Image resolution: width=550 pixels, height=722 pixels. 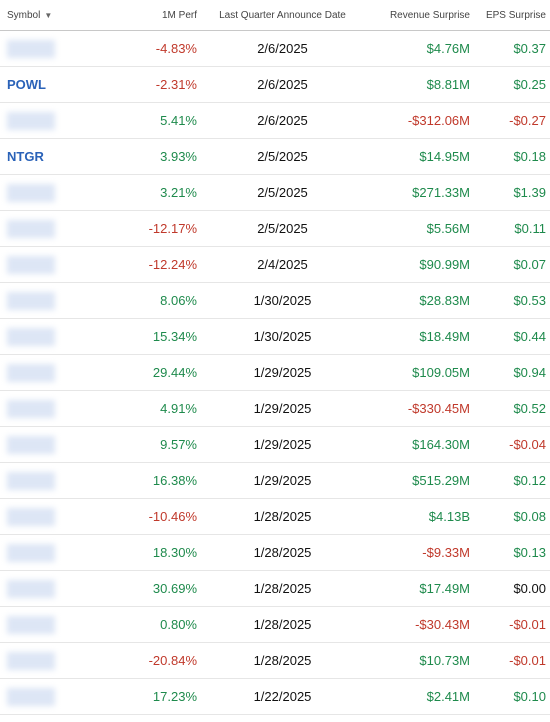 I want to click on eps-surprise-cell: $0.00, so click(x=510, y=588).